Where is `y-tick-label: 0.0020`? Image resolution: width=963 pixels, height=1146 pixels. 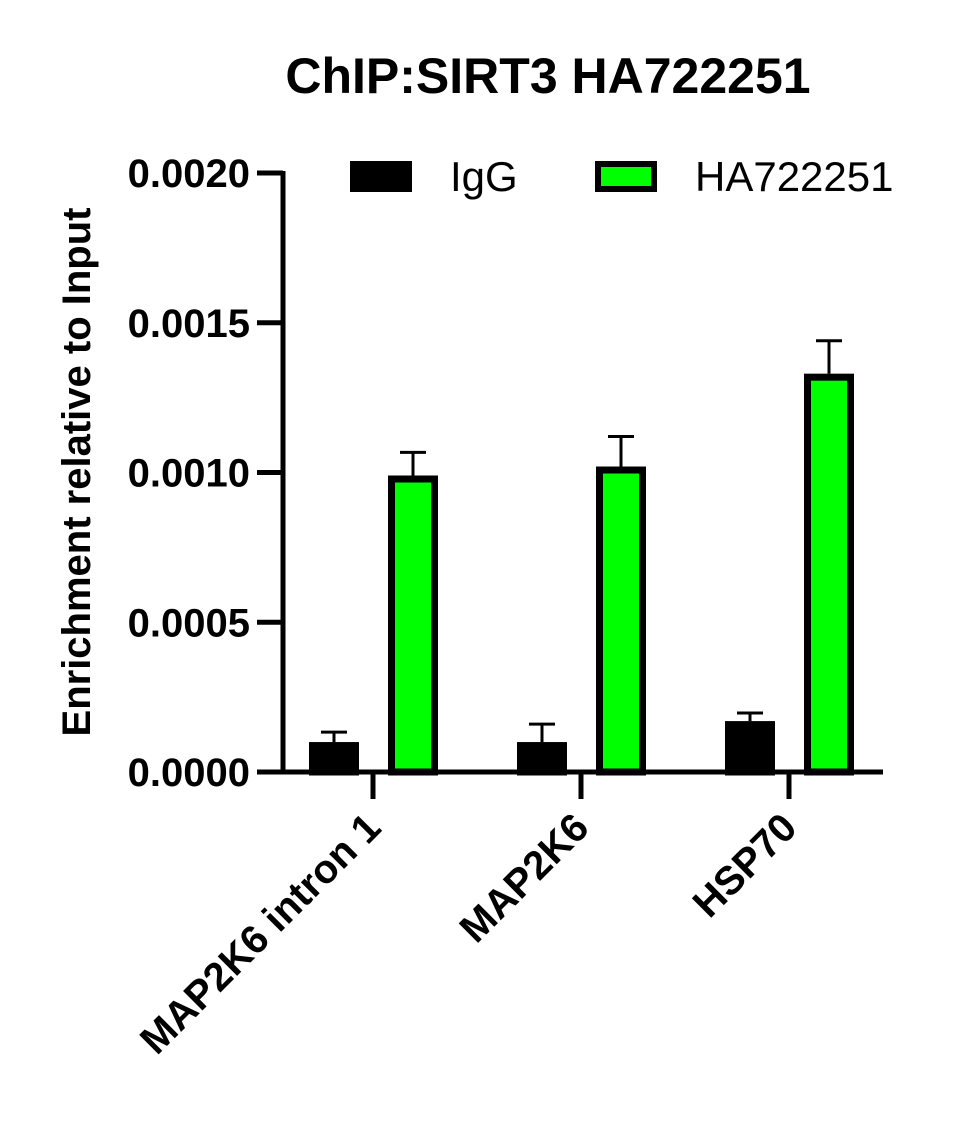
y-tick-label: 0.0020 is located at coordinates (189, 174).